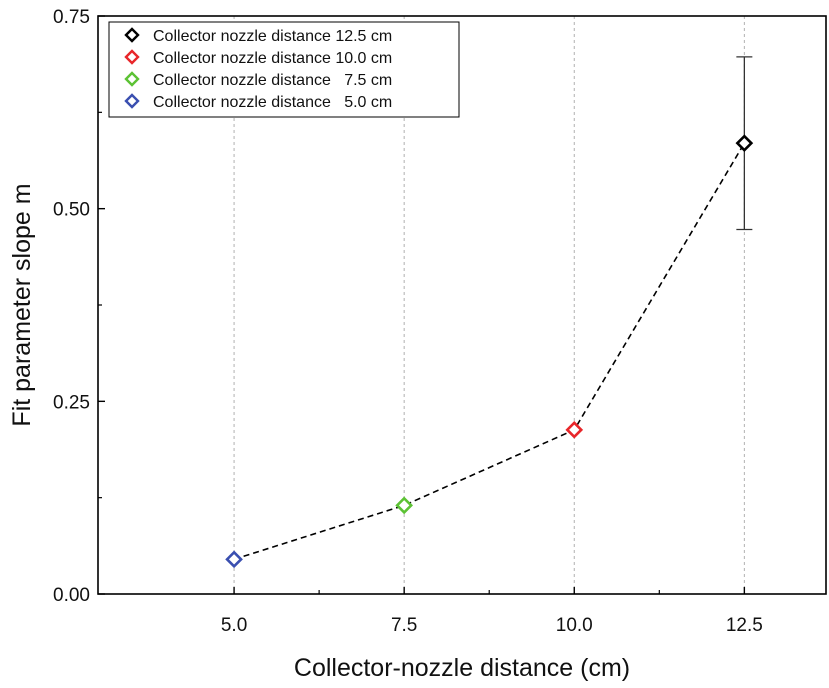 The width and height of the screenshot is (829, 688). What do you see at coordinates (71, 595) in the screenshot?
I see `y-tick-label: 0.00` at bounding box center [71, 595].